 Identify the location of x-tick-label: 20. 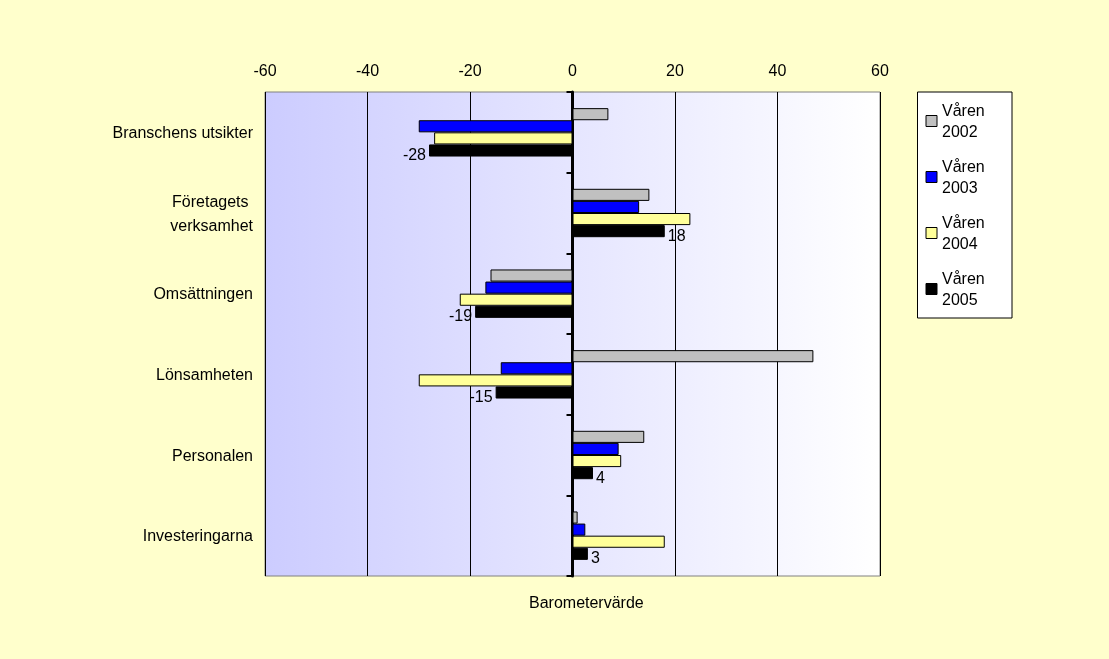
(675, 70).